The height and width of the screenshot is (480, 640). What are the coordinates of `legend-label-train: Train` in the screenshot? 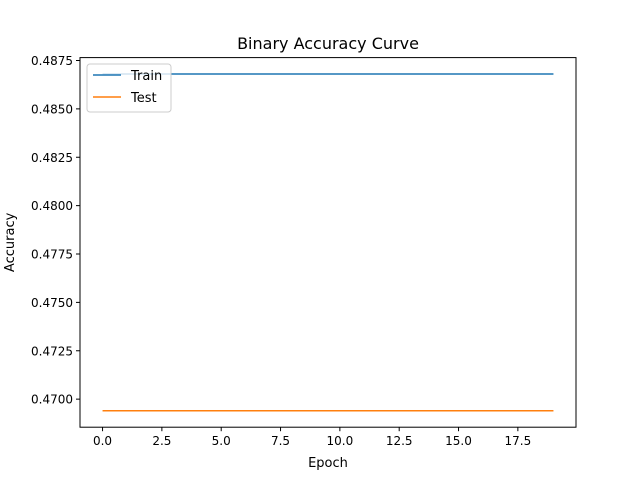 It's located at (146, 76).